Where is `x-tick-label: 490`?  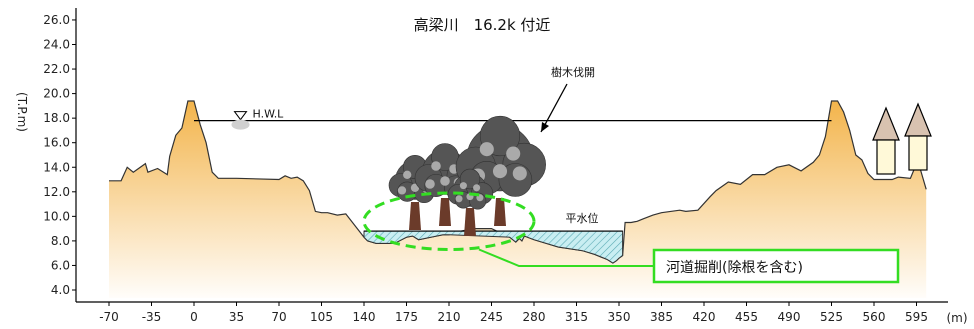
x-tick-label: 490 is located at coordinates (789, 317).